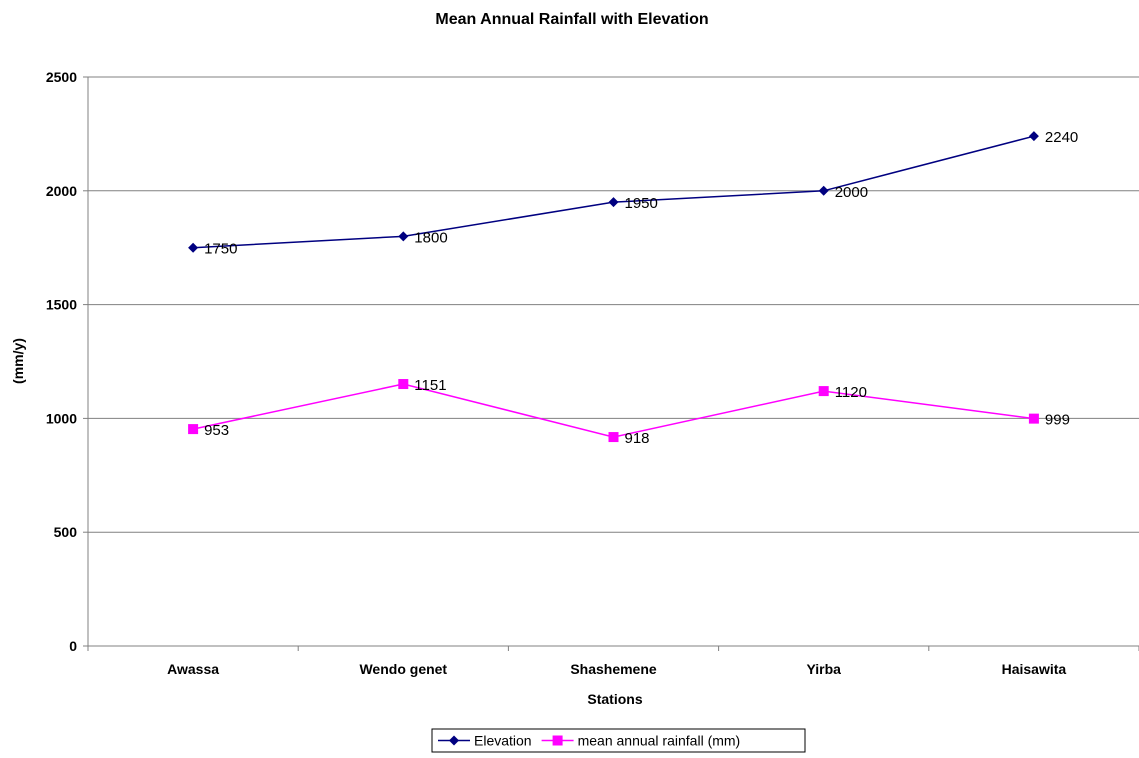 The image size is (1139, 758). I want to click on data-label: 2240, so click(1061, 137).